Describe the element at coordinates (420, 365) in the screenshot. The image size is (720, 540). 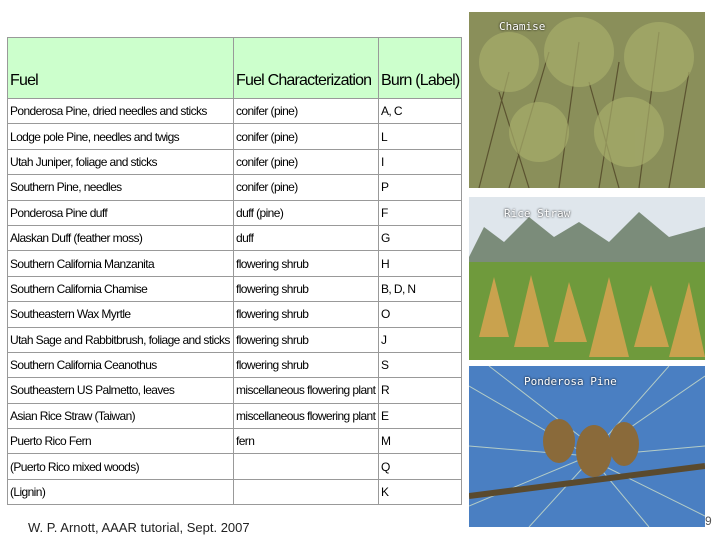
I see `table-cell: S` at that location.